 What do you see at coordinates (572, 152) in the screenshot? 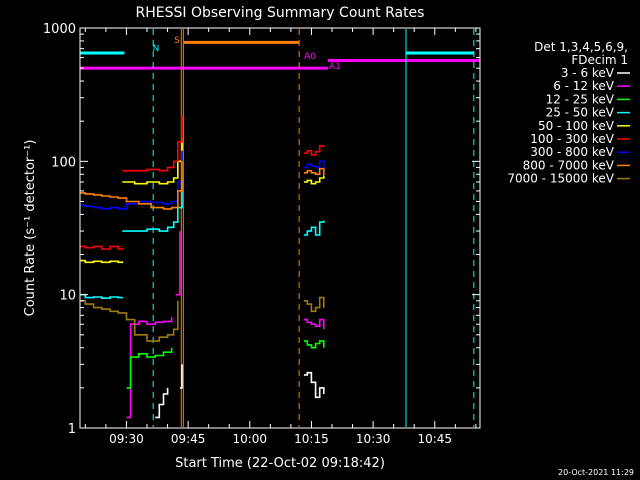
I see `legend-label: 300 - 800 keV` at bounding box center [572, 152].